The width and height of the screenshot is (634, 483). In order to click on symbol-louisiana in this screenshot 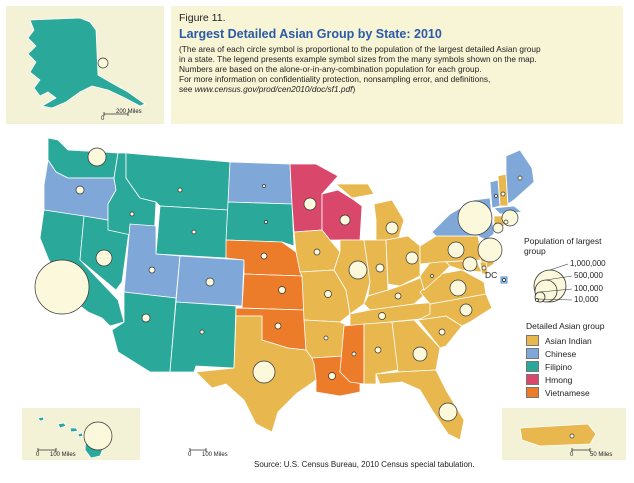, I will do `click(332, 376)`.